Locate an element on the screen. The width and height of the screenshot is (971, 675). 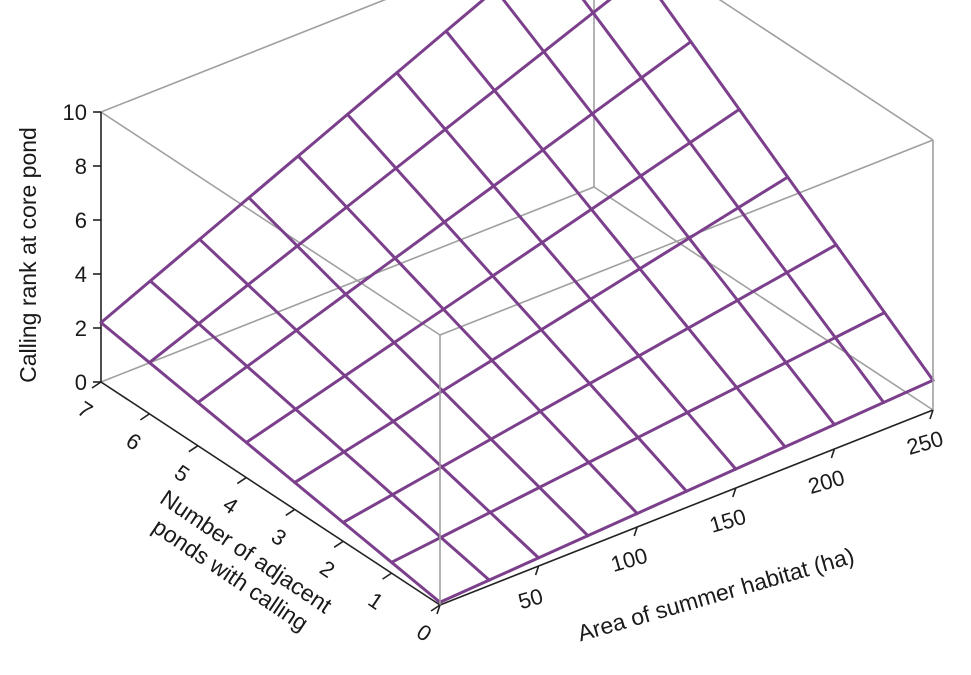
z-tick-label-6: 6 is located at coordinates (81, 220).